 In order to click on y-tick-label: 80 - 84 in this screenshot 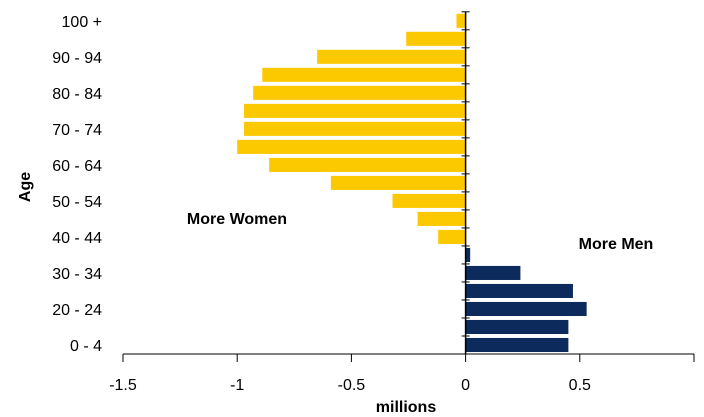, I will do `click(77, 94)`.